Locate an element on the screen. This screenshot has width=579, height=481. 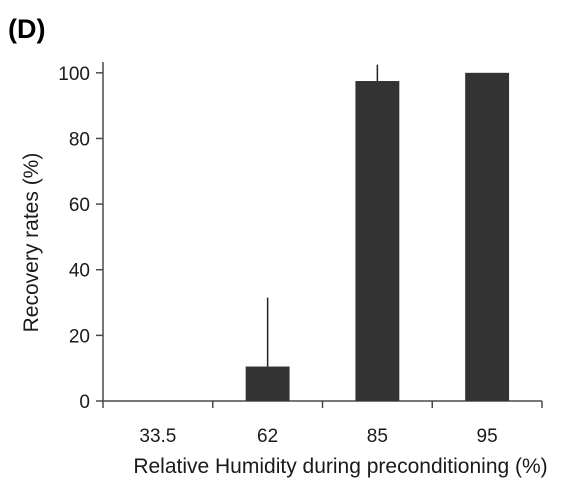
x-tick-label: 95 is located at coordinates (487, 436).